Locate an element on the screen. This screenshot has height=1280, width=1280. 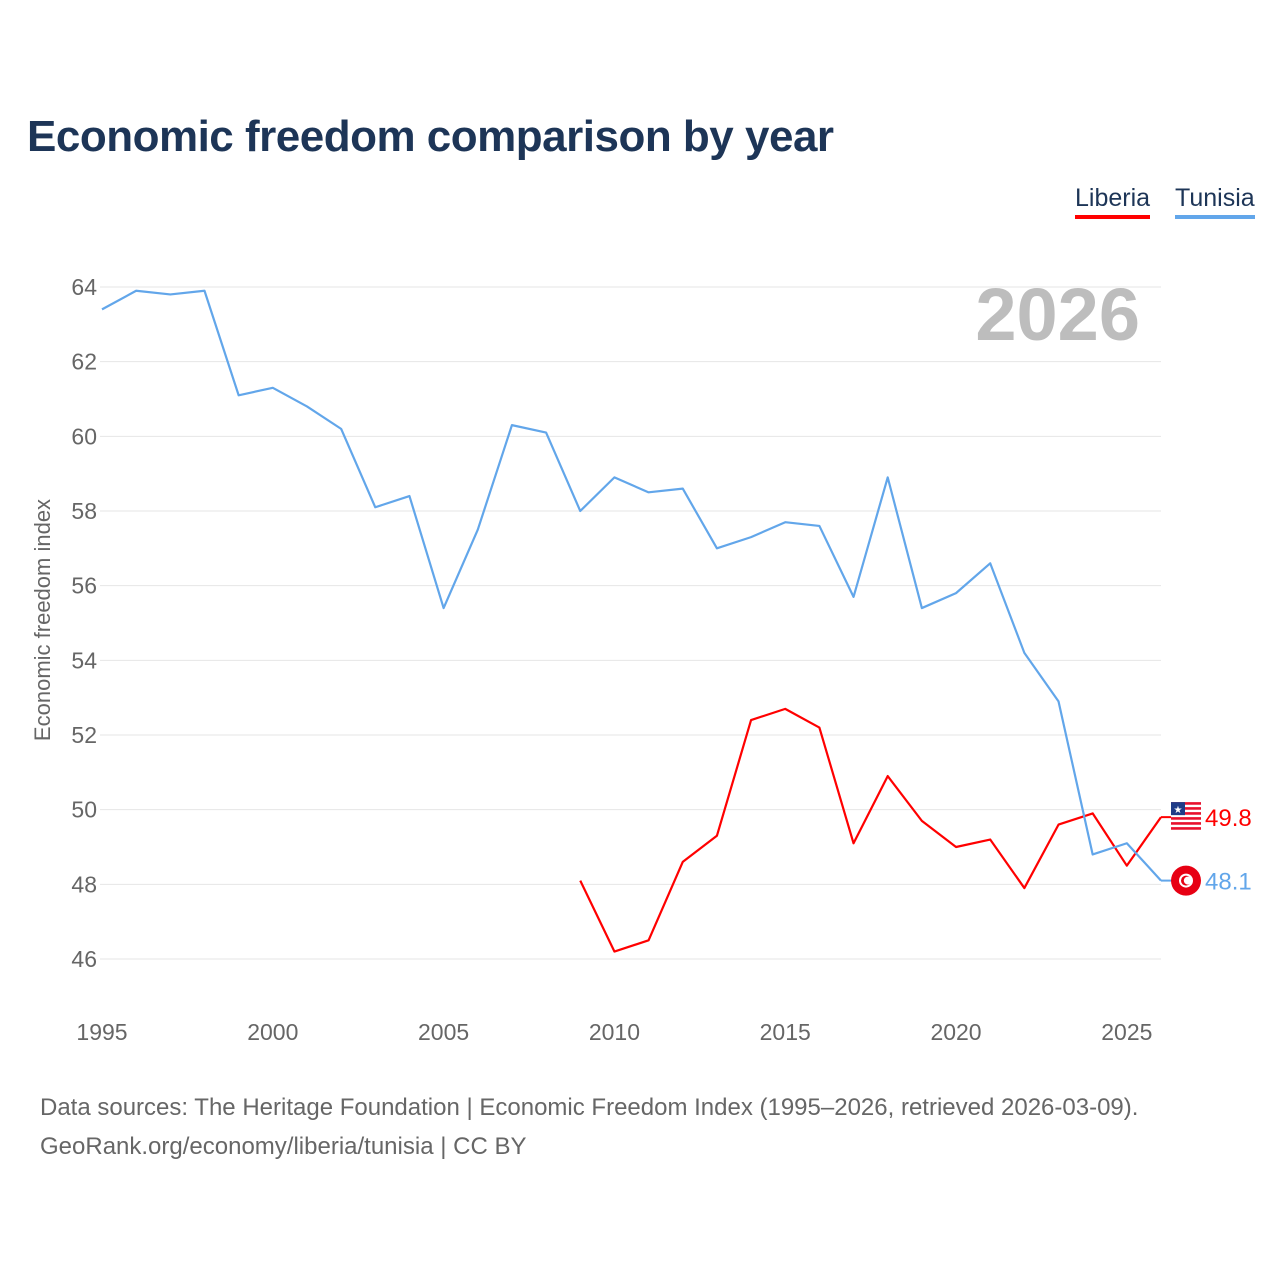
liberia-flag-icon: ★ is located at coordinates (1186, 817).